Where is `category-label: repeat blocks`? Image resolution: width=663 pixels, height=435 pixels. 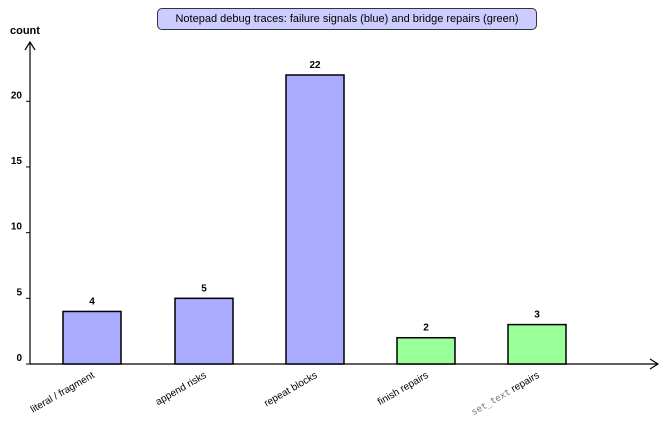
category-label: repeat blocks is located at coordinates (290, 389).